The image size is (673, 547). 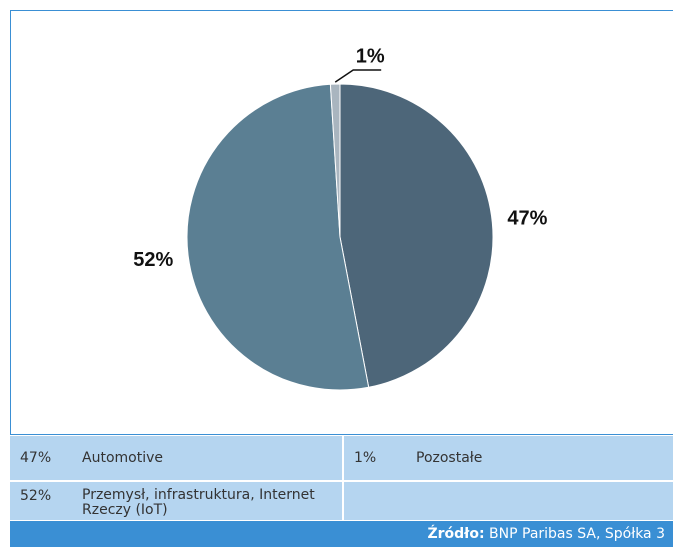 I want to click on legend-value: 47%, so click(x=36, y=458).